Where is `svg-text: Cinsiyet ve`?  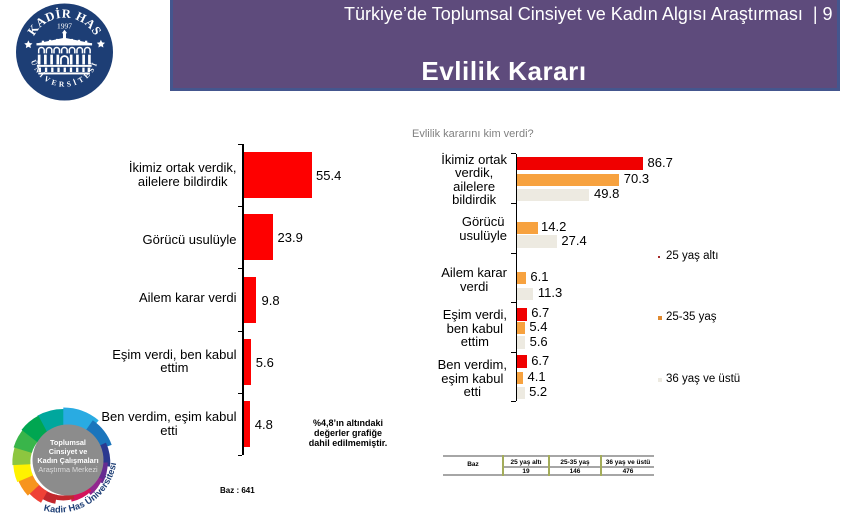
svg-text: Cinsiyet ve is located at coordinates (68, 451).